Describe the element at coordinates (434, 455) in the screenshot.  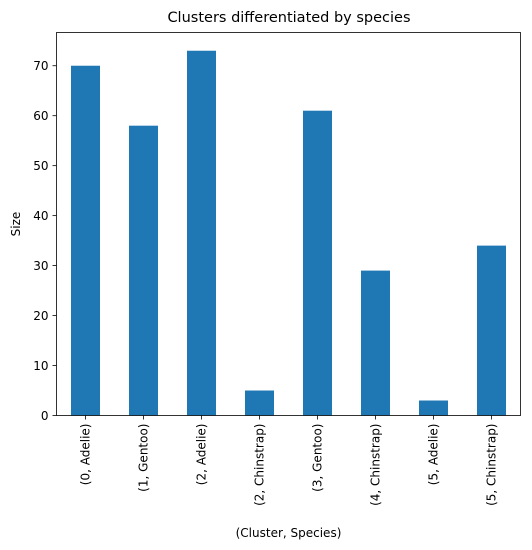
I see `x-tick-label-6: (5, Adelie)` at that location.